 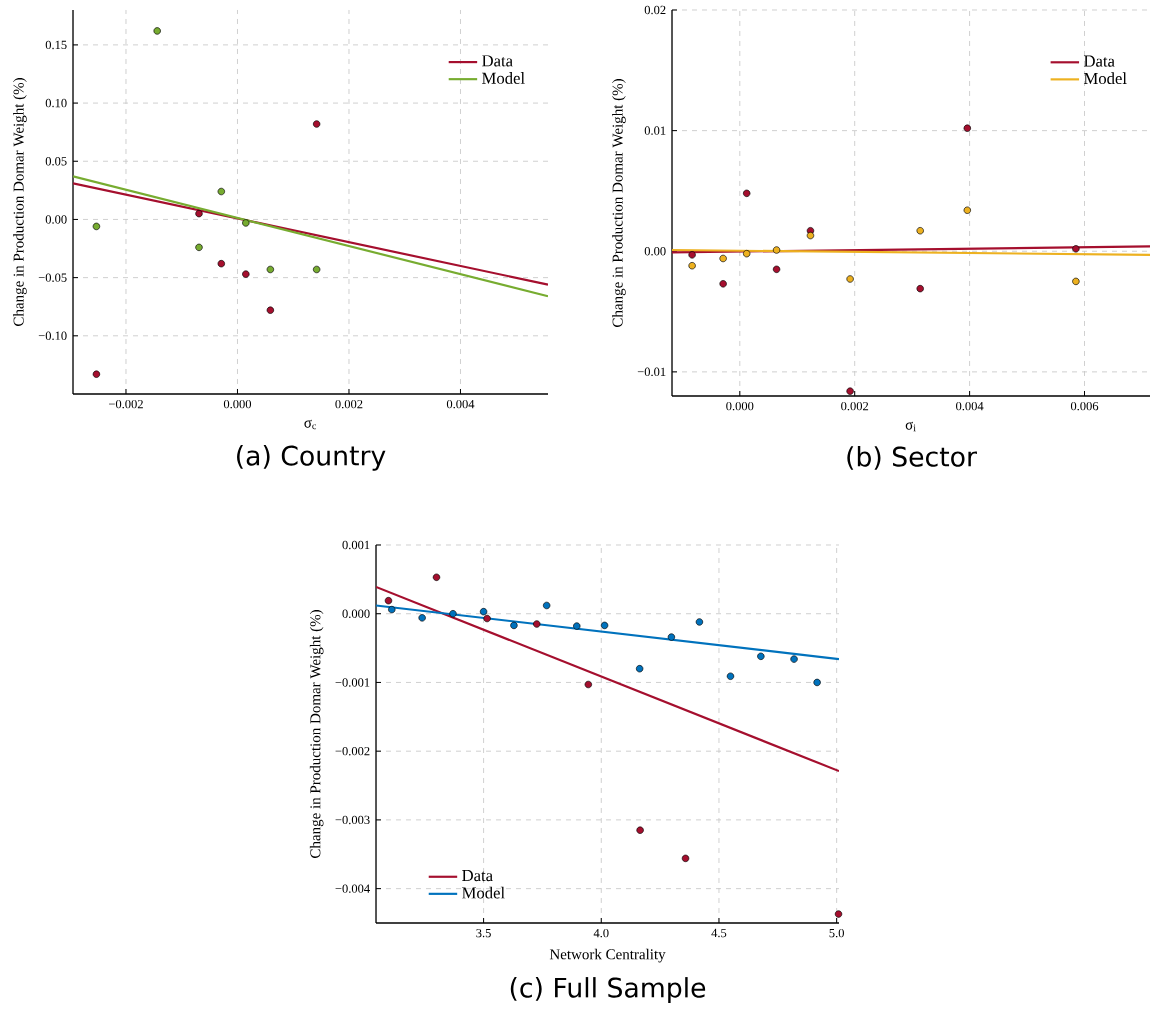 What do you see at coordinates (310, 424) in the screenshot?
I see `x-axis-title: σ$_{c}$` at bounding box center [310, 424].